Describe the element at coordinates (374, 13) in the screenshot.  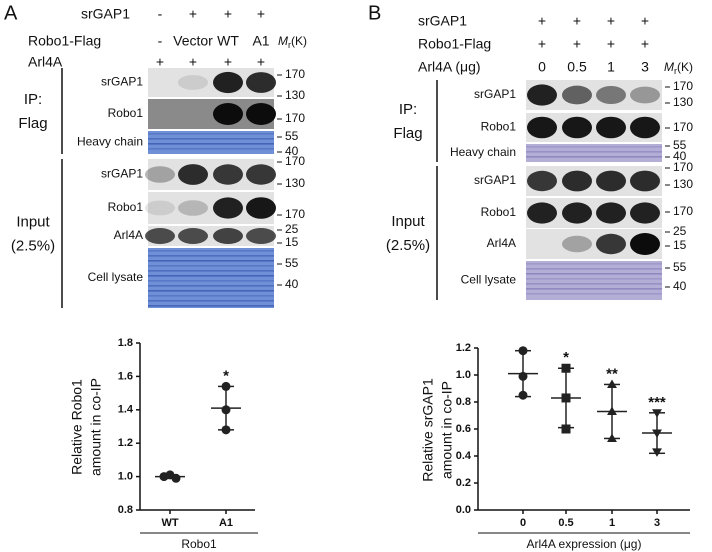
I see `panel-label: B` at that location.